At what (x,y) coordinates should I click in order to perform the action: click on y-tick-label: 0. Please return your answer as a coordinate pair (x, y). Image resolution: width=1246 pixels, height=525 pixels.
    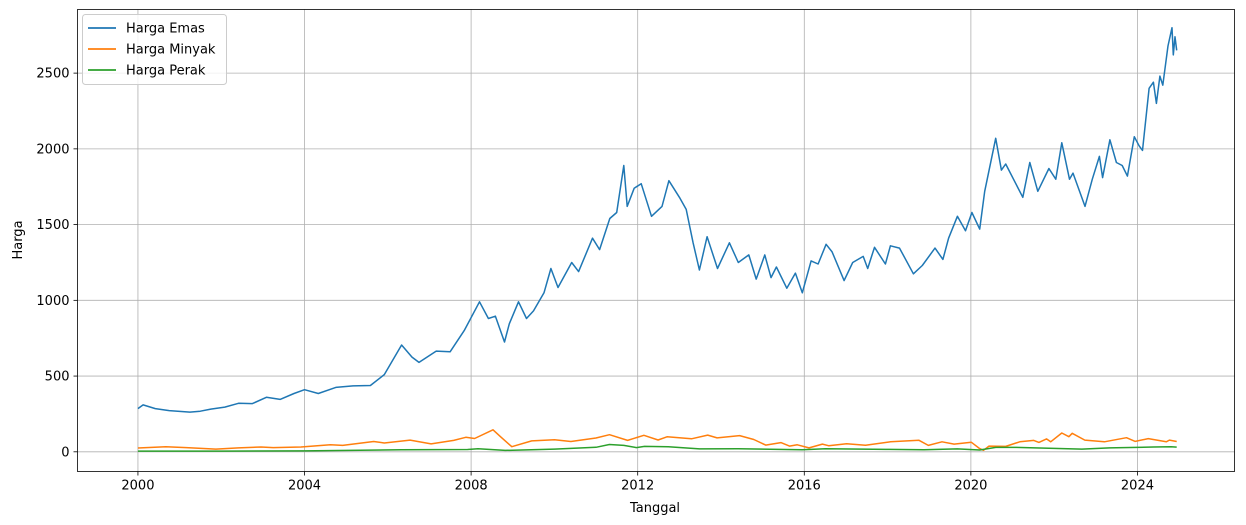
    Looking at the image, I should click on (65, 452).